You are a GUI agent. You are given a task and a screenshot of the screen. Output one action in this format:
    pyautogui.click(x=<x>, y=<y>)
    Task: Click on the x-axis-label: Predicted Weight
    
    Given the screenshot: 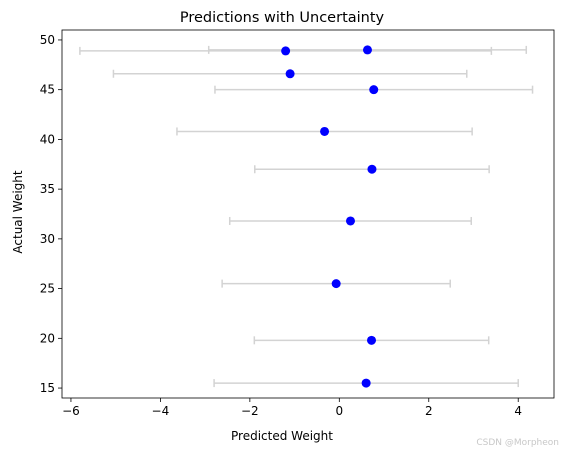 What is the action you would take?
    pyautogui.click(x=282, y=436)
    